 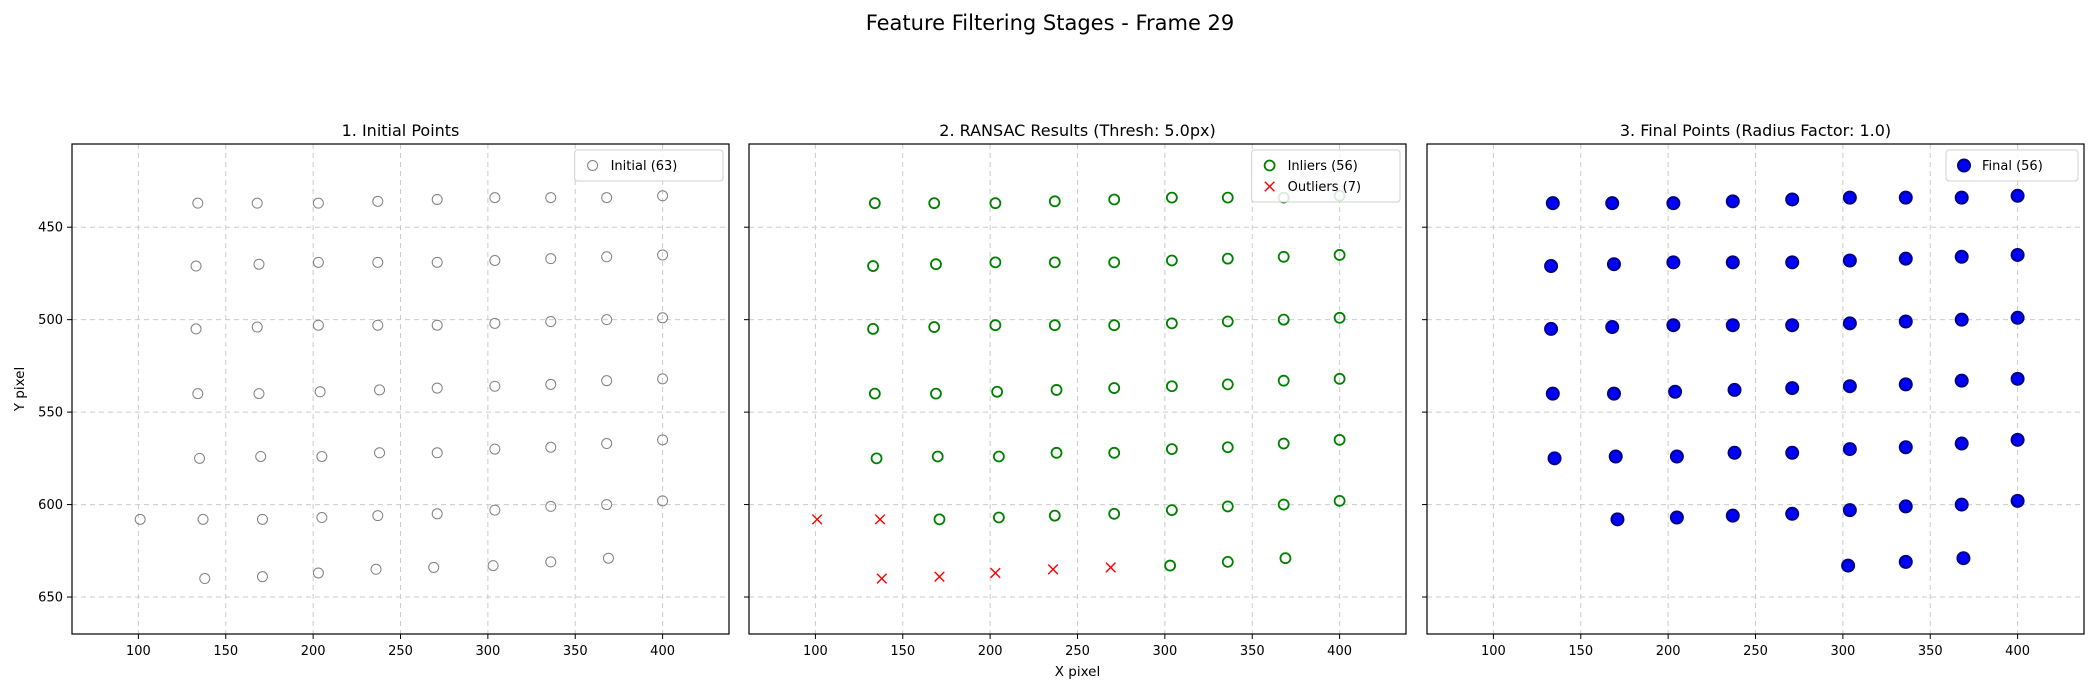 I want to click on y-tick-label: 550, so click(x=50, y=413).